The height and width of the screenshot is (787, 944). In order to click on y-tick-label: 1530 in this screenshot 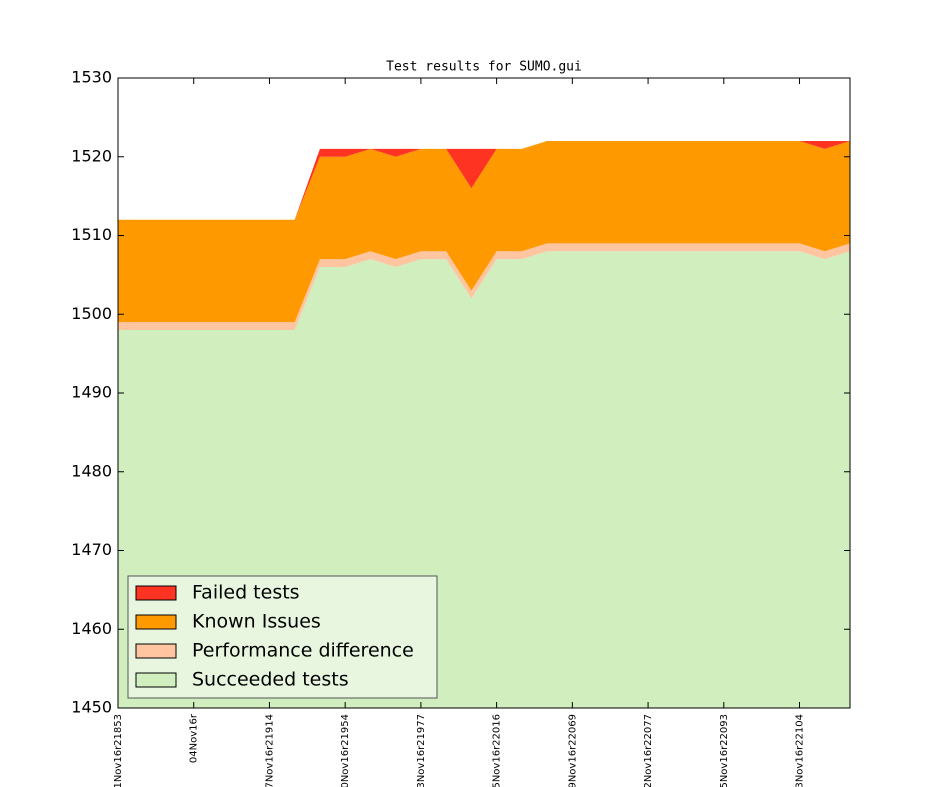, I will do `click(91, 77)`.